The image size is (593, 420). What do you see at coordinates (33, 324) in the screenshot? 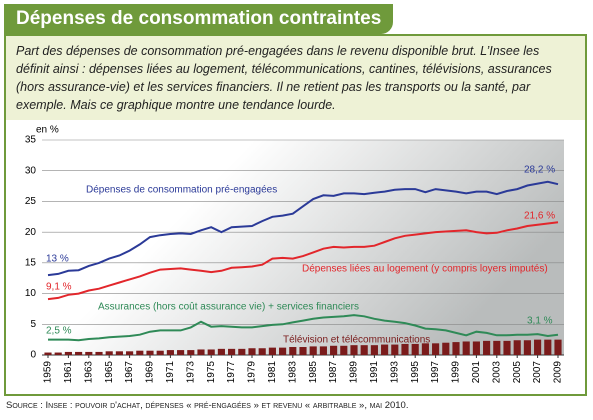
I see `y-tick-label: 5` at bounding box center [33, 324].